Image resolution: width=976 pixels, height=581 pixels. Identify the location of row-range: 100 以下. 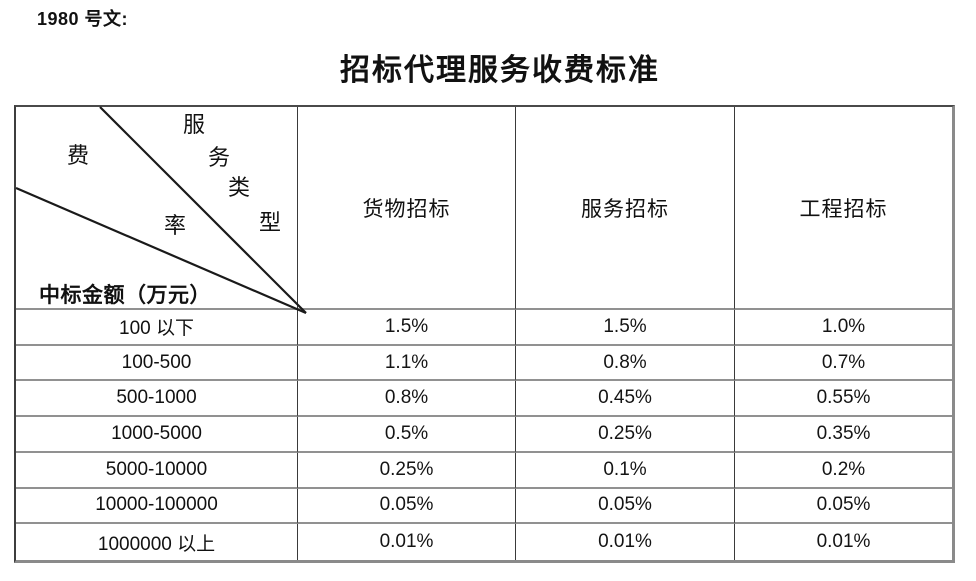
(156, 329).